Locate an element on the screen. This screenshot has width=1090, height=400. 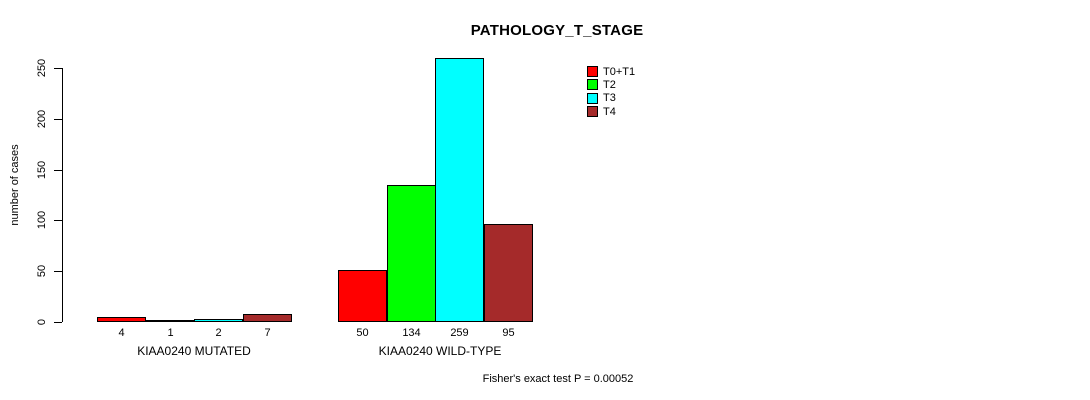
chart-title: PATHOLOGY_T_STAGE is located at coordinates (557, 30).